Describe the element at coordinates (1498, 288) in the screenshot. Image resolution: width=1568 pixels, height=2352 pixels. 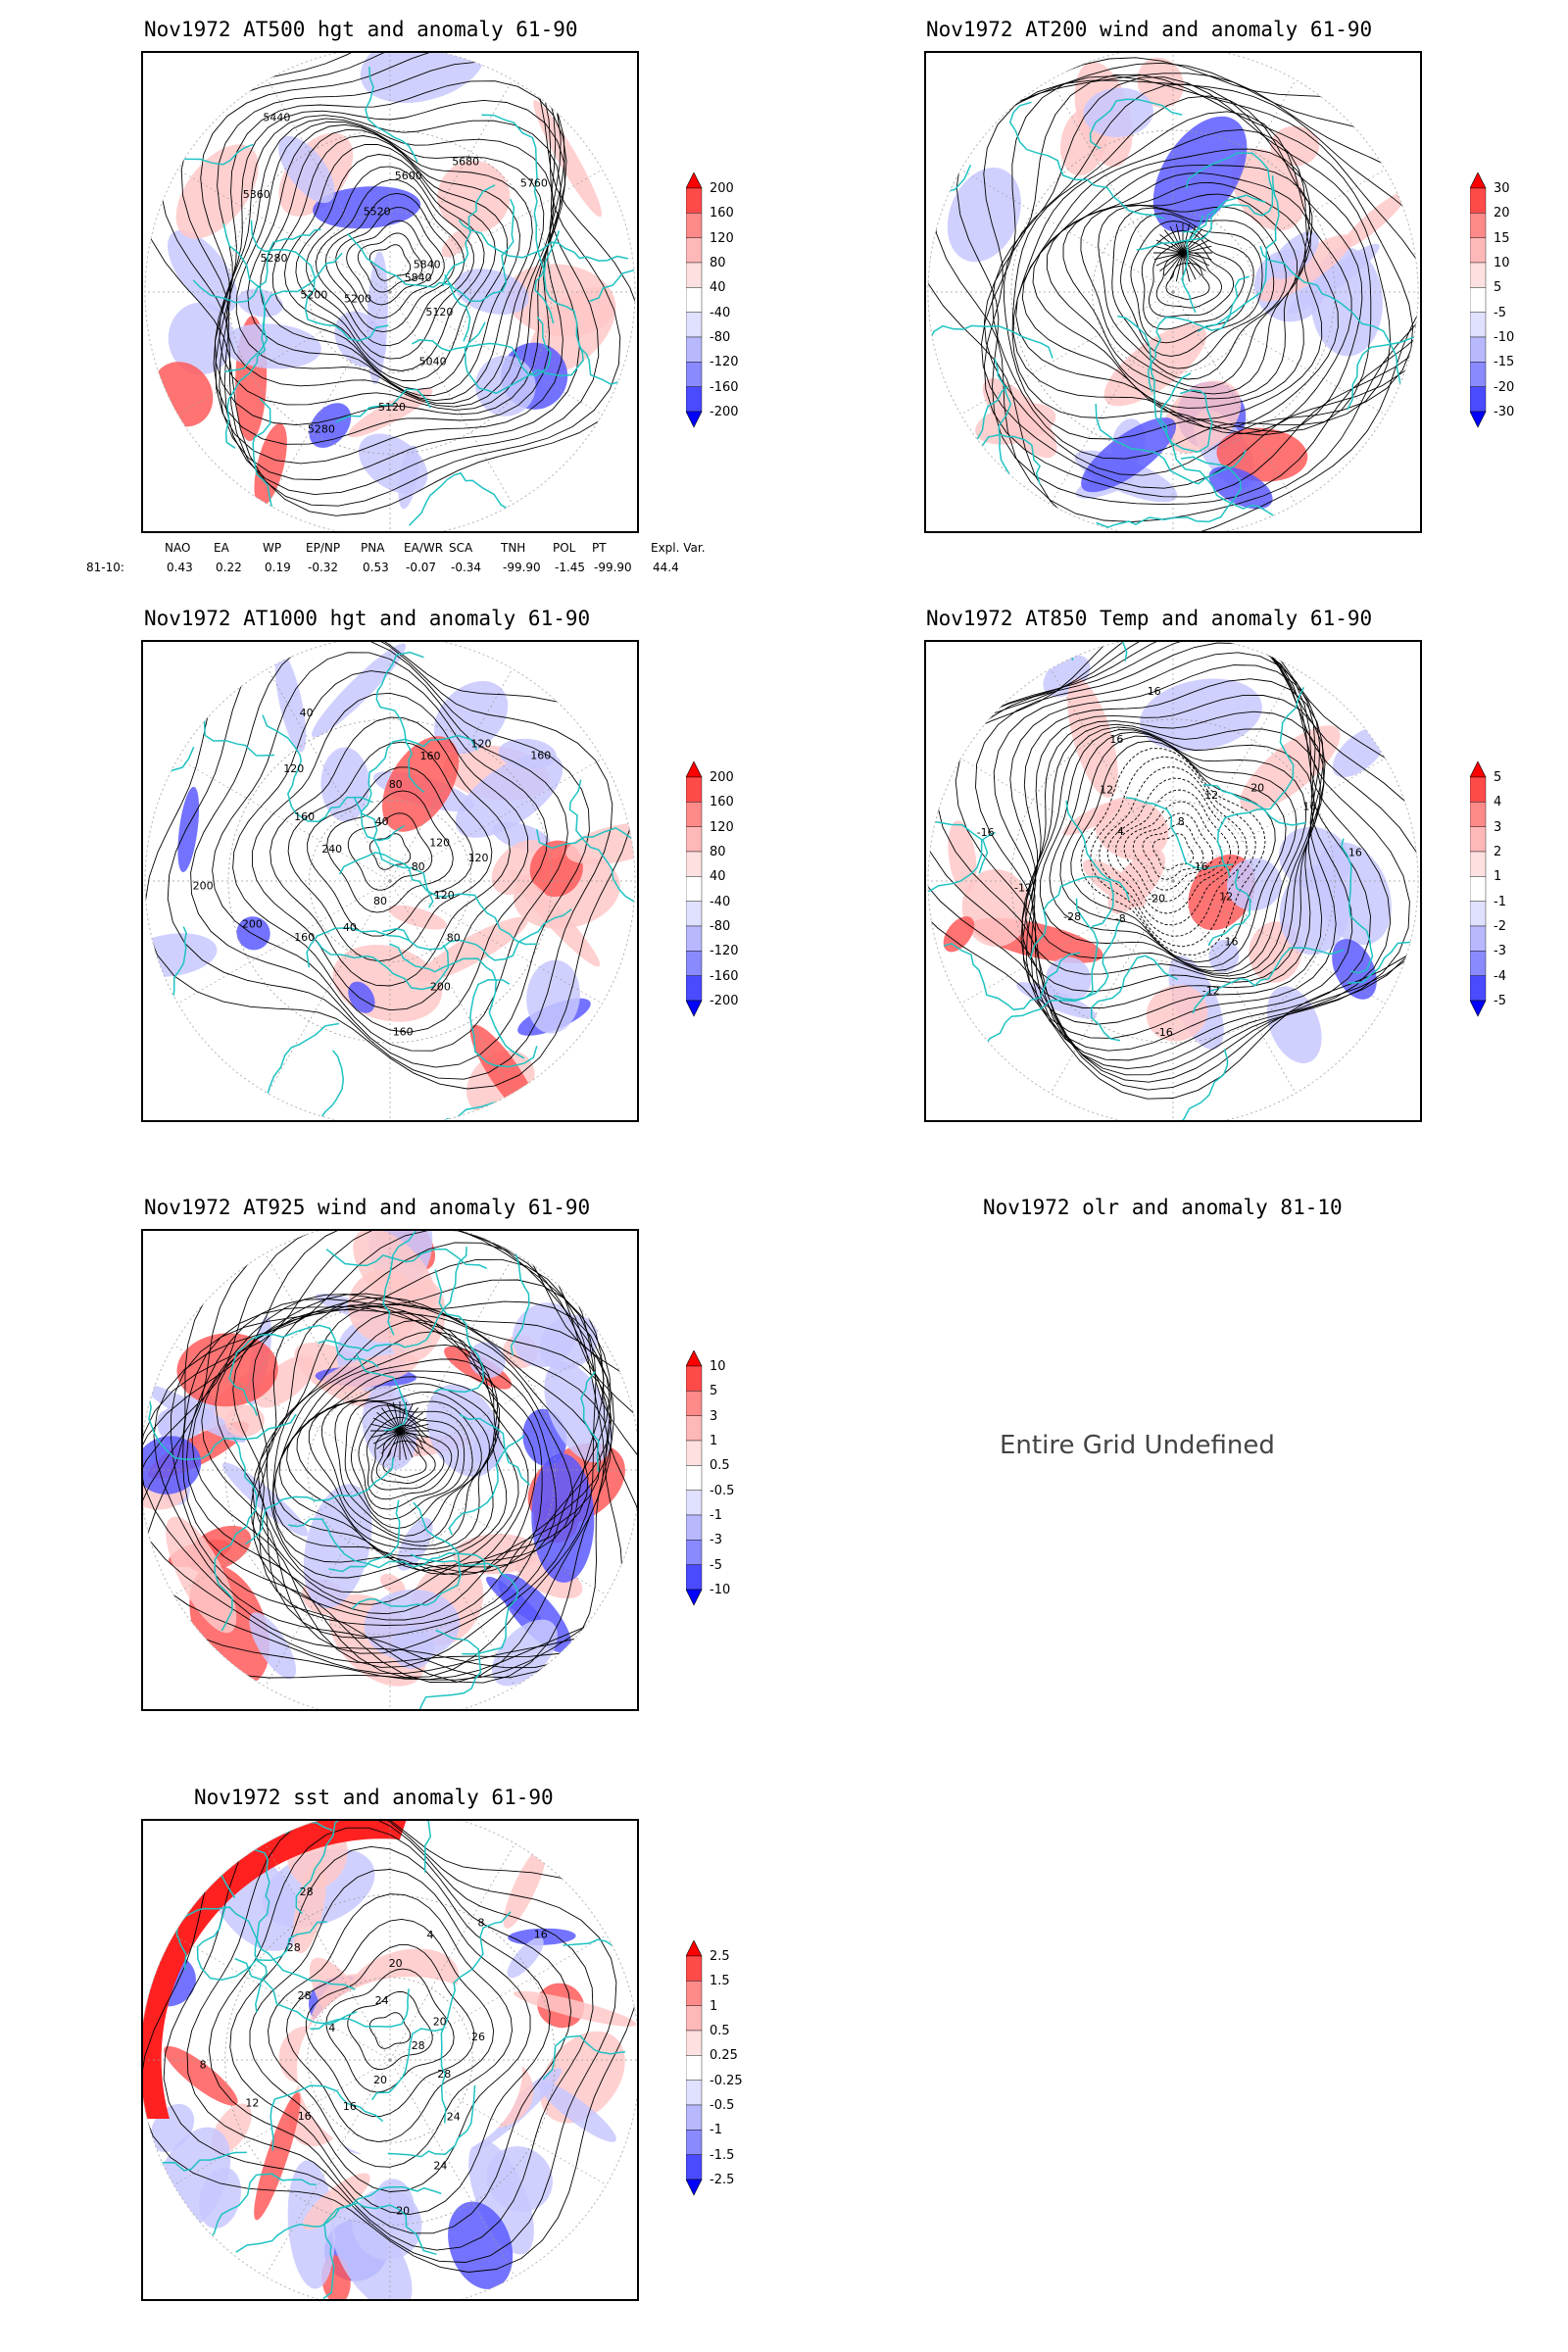
I see `colorbar-label: 5` at that location.